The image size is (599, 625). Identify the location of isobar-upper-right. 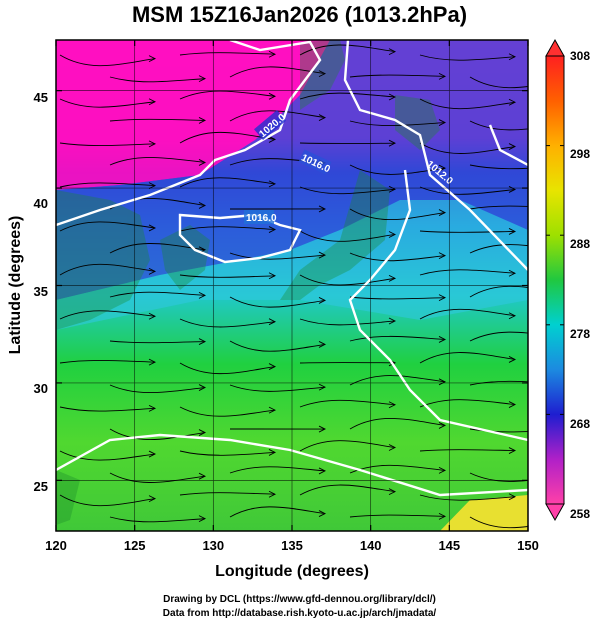
(508, 145).